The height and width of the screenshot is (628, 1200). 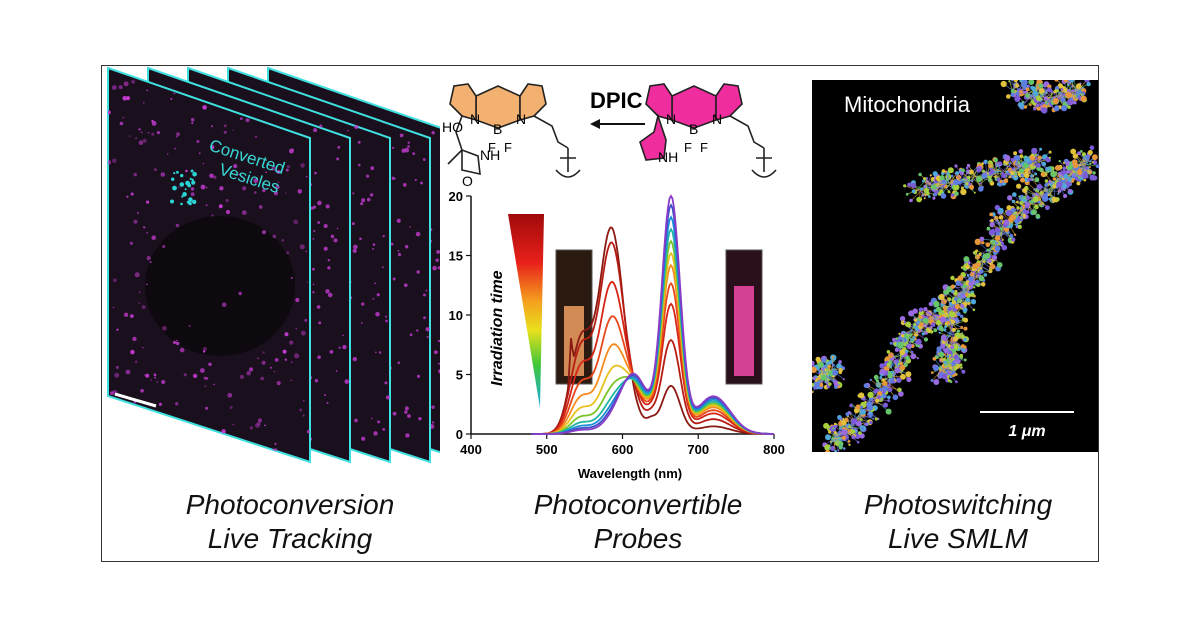 What do you see at coordinates (290, 522) in the screenshot?
I see `caption-photoconversion: Photoconversion Live Tracking` at bounding box center [290, 522].